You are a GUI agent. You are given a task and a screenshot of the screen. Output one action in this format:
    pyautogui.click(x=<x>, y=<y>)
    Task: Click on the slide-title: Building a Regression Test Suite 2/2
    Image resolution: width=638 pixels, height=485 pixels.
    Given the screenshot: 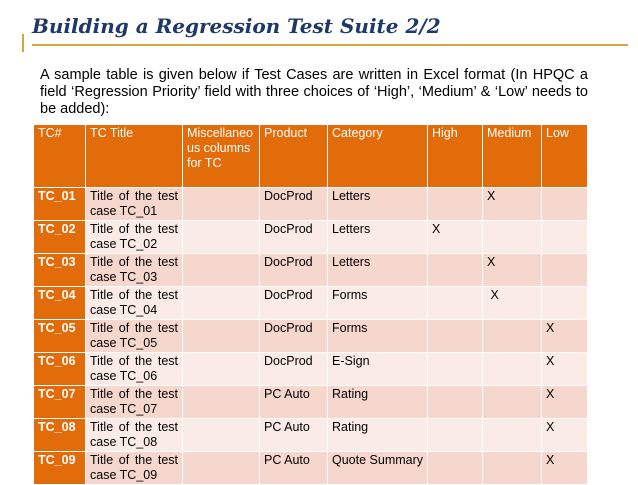 What is the action you would take?
    pyautogui.click(x=236, y=26)
    